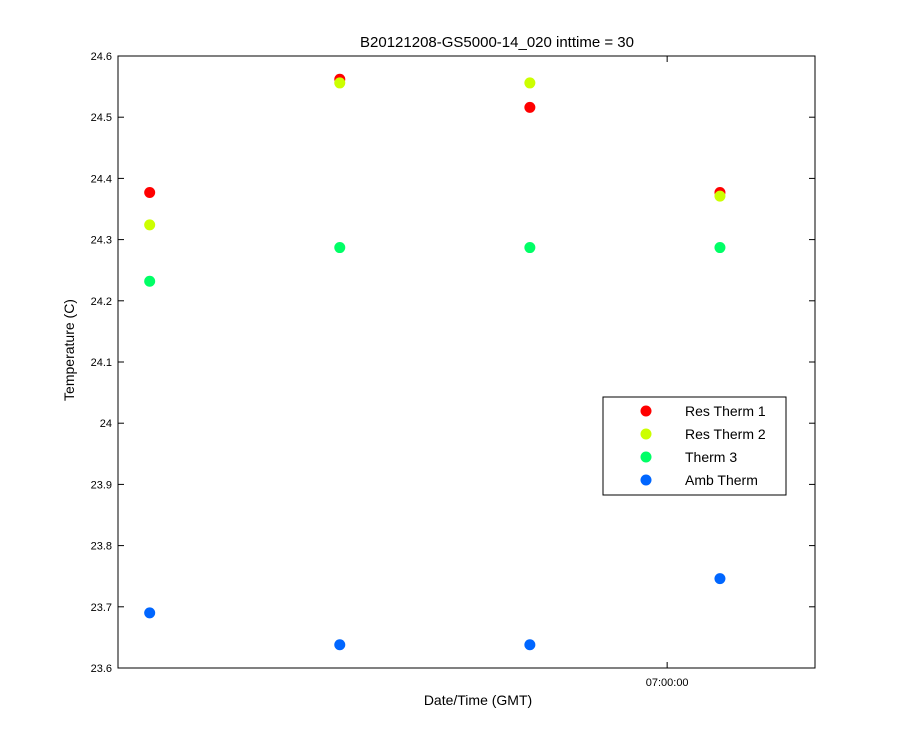 The width and height of the screenshot is (900, 750). I want to click on legend-label-res-therm-1: Res Therm 1, so click(725, 411).